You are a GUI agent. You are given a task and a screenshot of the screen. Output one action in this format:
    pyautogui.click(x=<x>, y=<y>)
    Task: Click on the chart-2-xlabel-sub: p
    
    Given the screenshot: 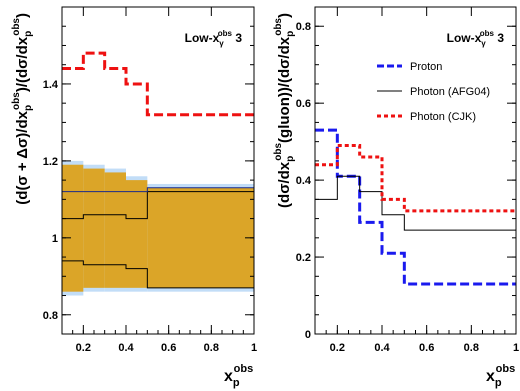 What is the action you would take?
    pyautogui.click(x=498, y=383)
    